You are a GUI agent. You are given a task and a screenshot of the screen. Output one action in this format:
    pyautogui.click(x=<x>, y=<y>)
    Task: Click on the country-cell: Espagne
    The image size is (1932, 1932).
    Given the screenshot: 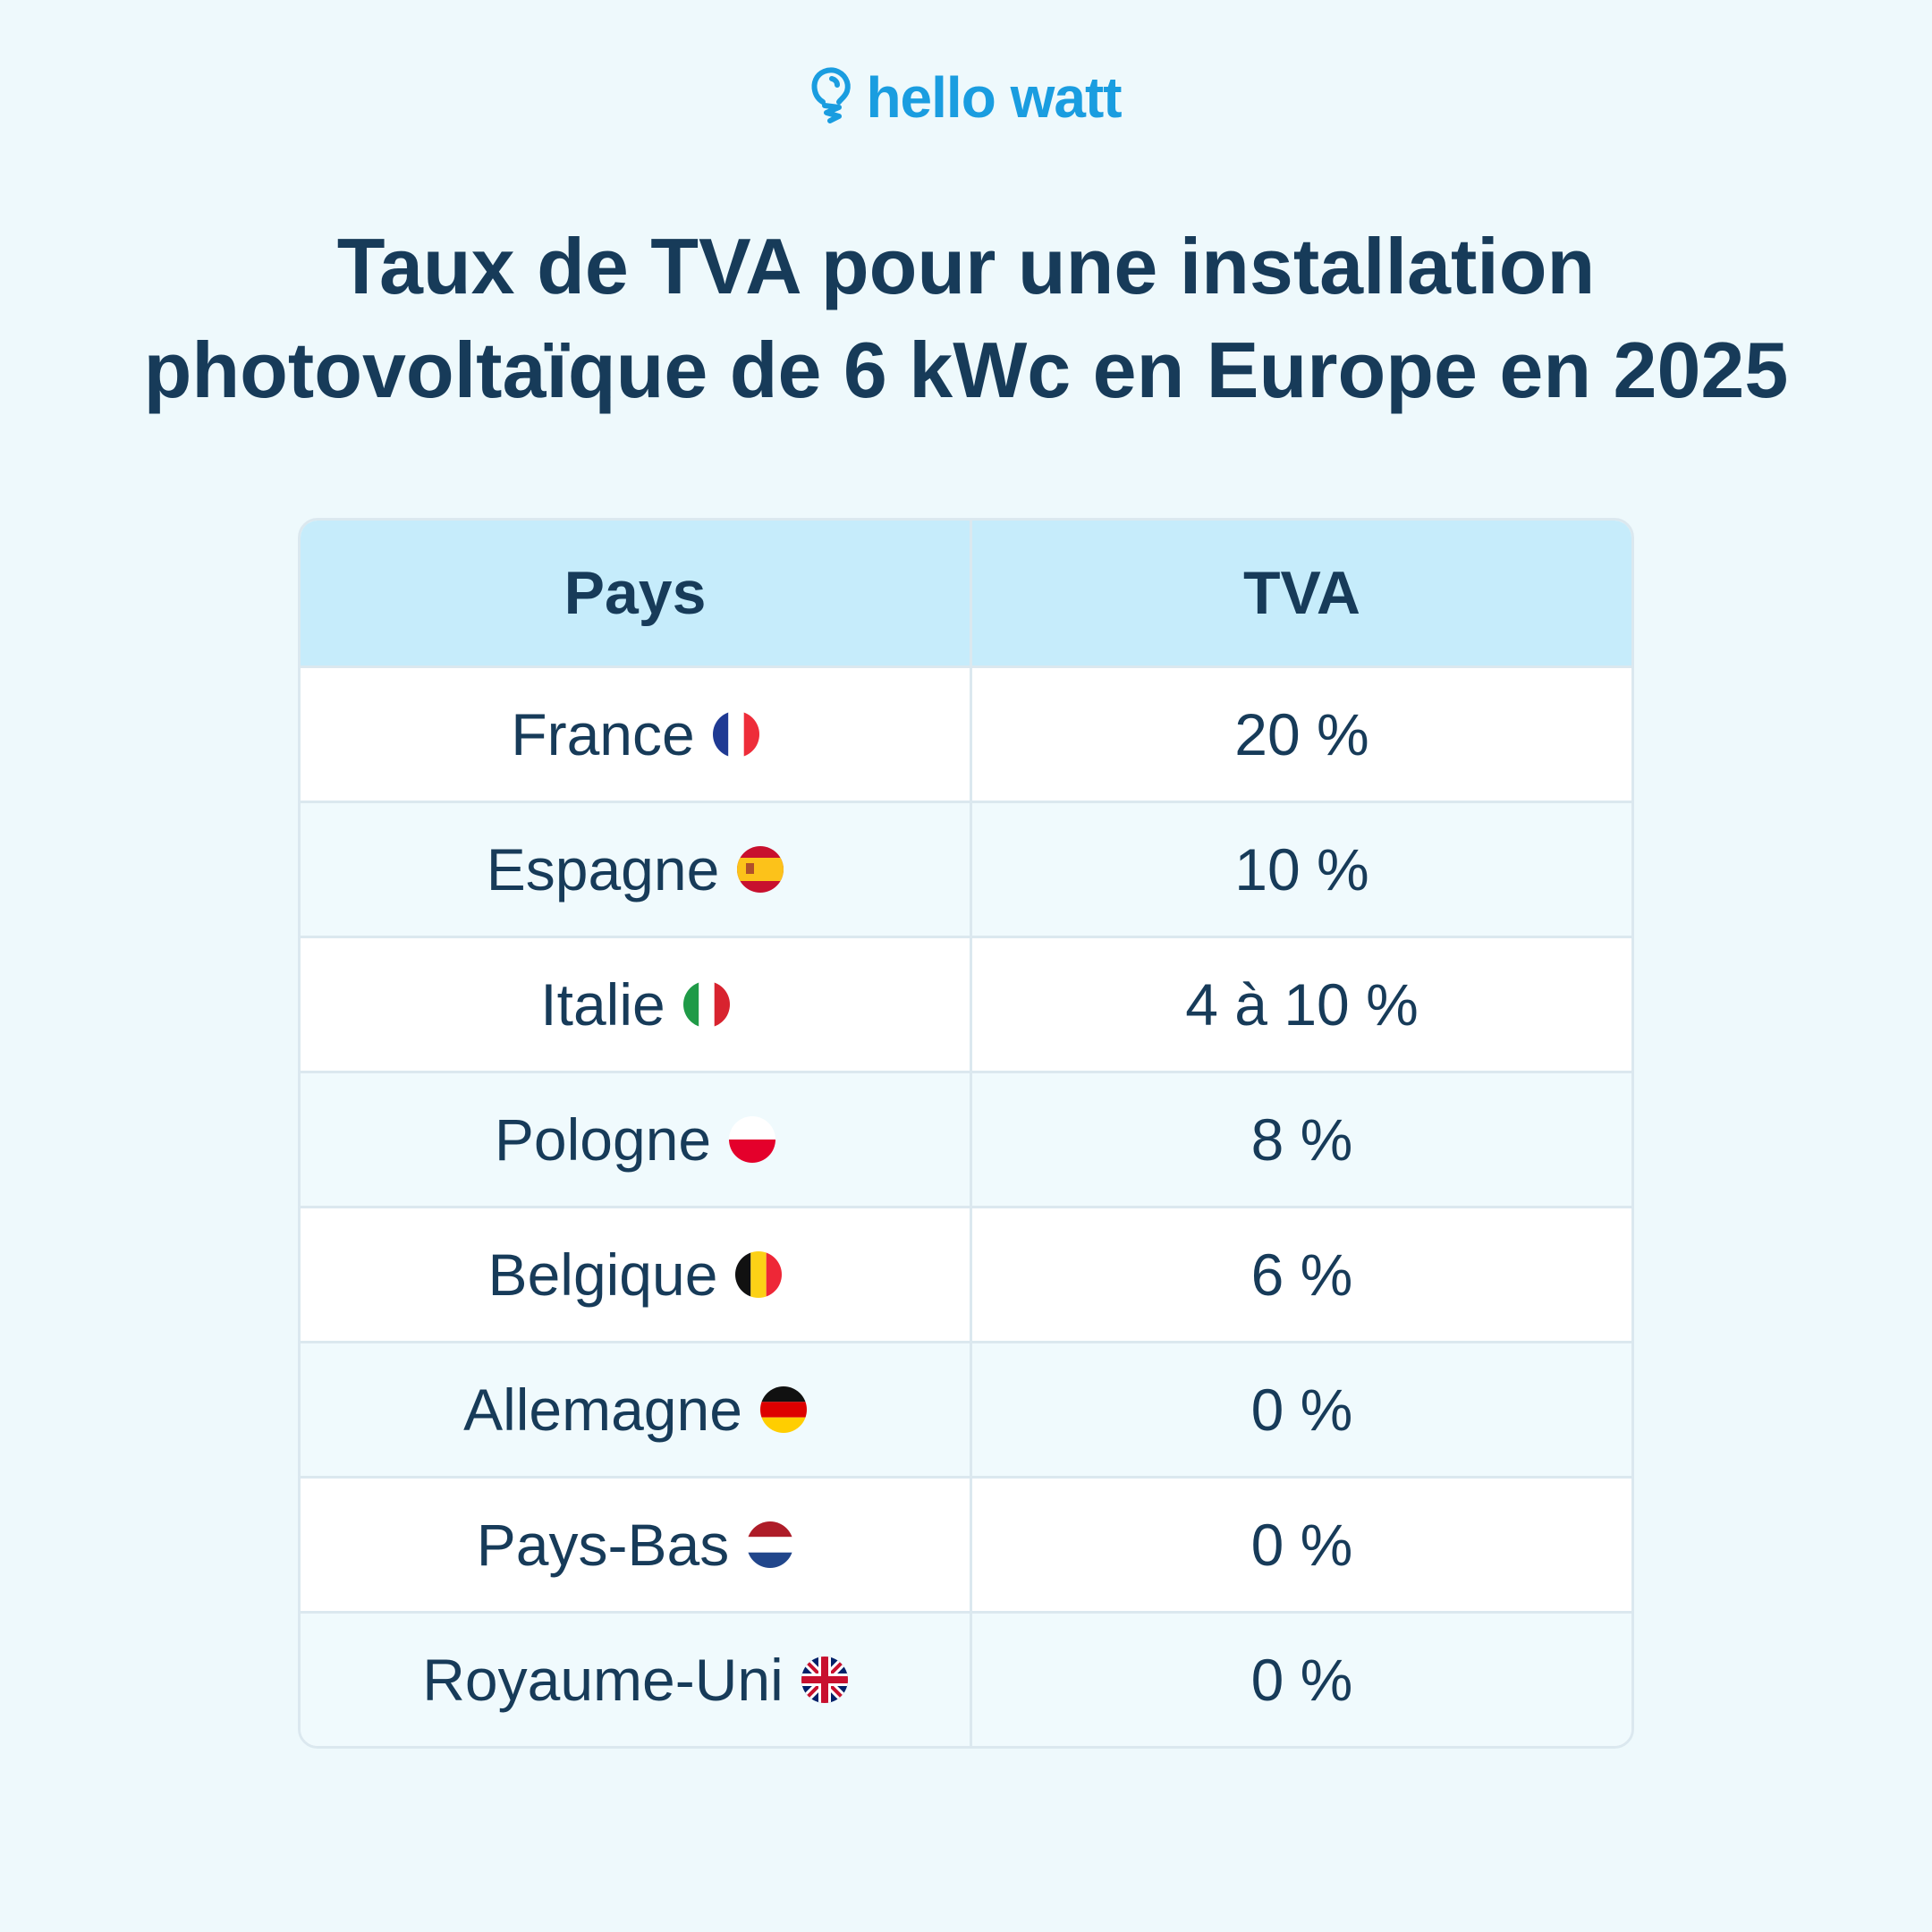 What is the action you would take?
    pyautogui.click(x=635, y=869)
    